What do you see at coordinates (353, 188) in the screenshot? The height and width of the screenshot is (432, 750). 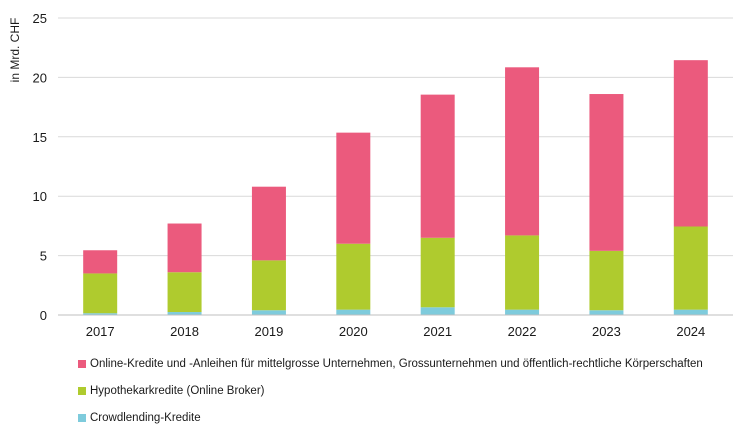 I see `bar-segment-2020-s2` at bounding box center [353, 188].